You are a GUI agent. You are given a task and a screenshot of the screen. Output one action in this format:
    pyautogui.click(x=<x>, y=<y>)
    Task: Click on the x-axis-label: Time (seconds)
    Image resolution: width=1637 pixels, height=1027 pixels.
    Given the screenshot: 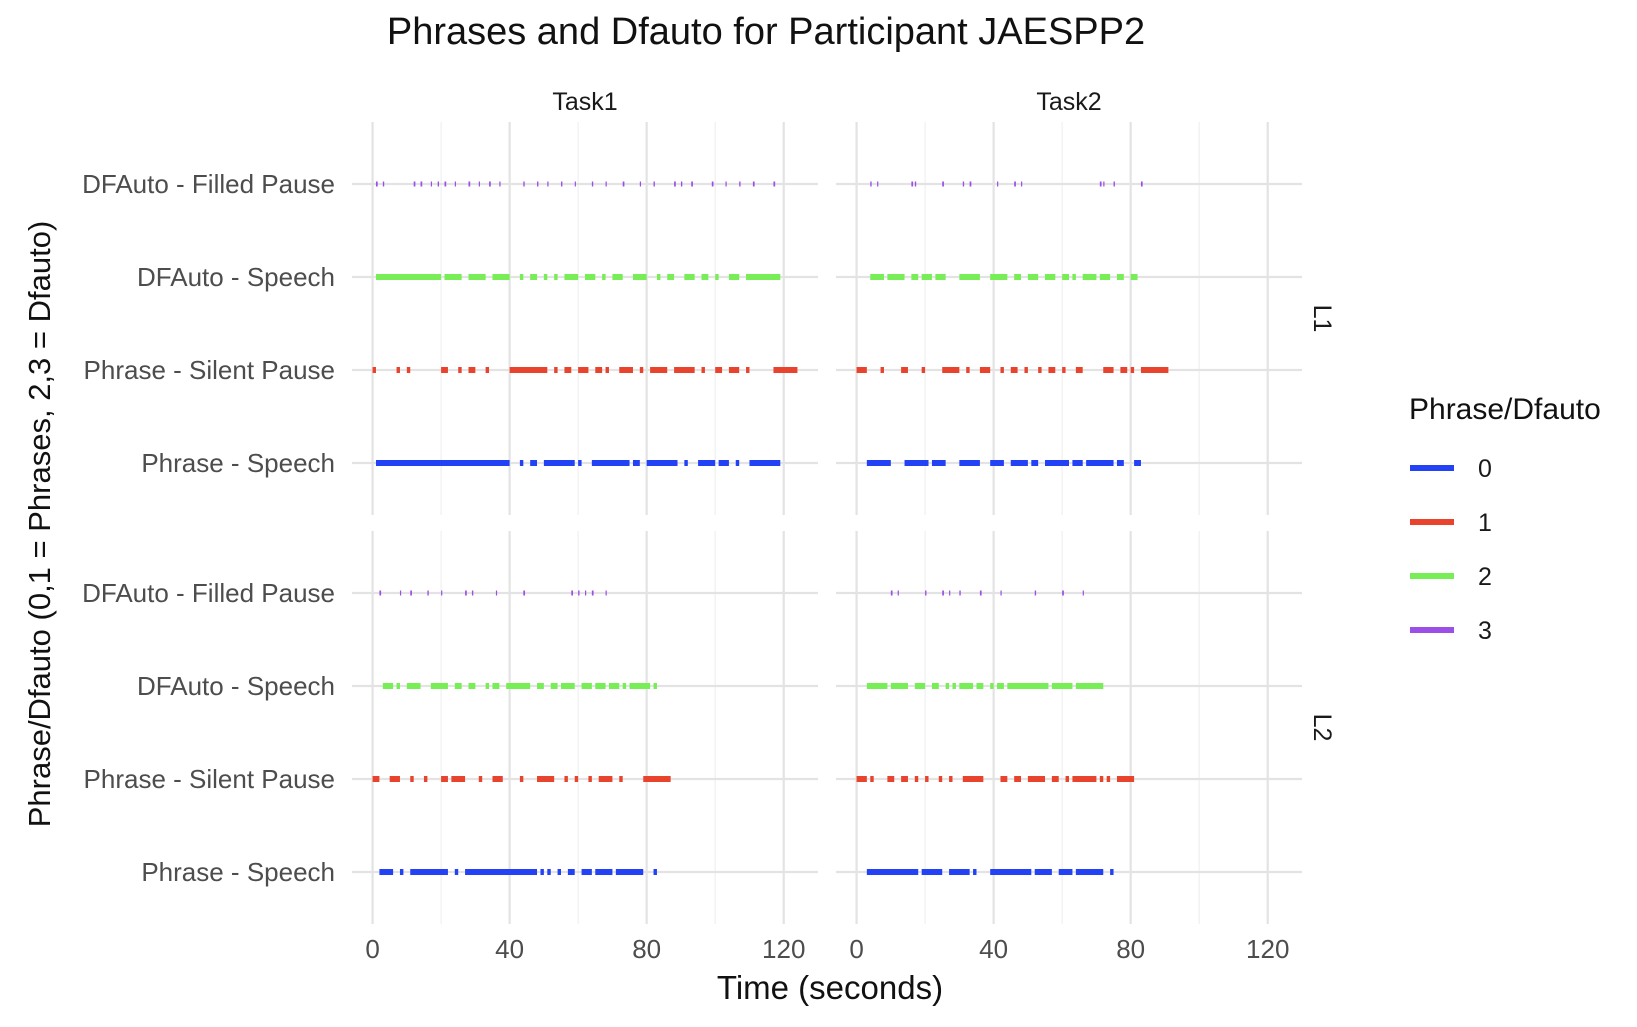 What is the action you would take?
    pyautogui.click(x=830, y=987)
    